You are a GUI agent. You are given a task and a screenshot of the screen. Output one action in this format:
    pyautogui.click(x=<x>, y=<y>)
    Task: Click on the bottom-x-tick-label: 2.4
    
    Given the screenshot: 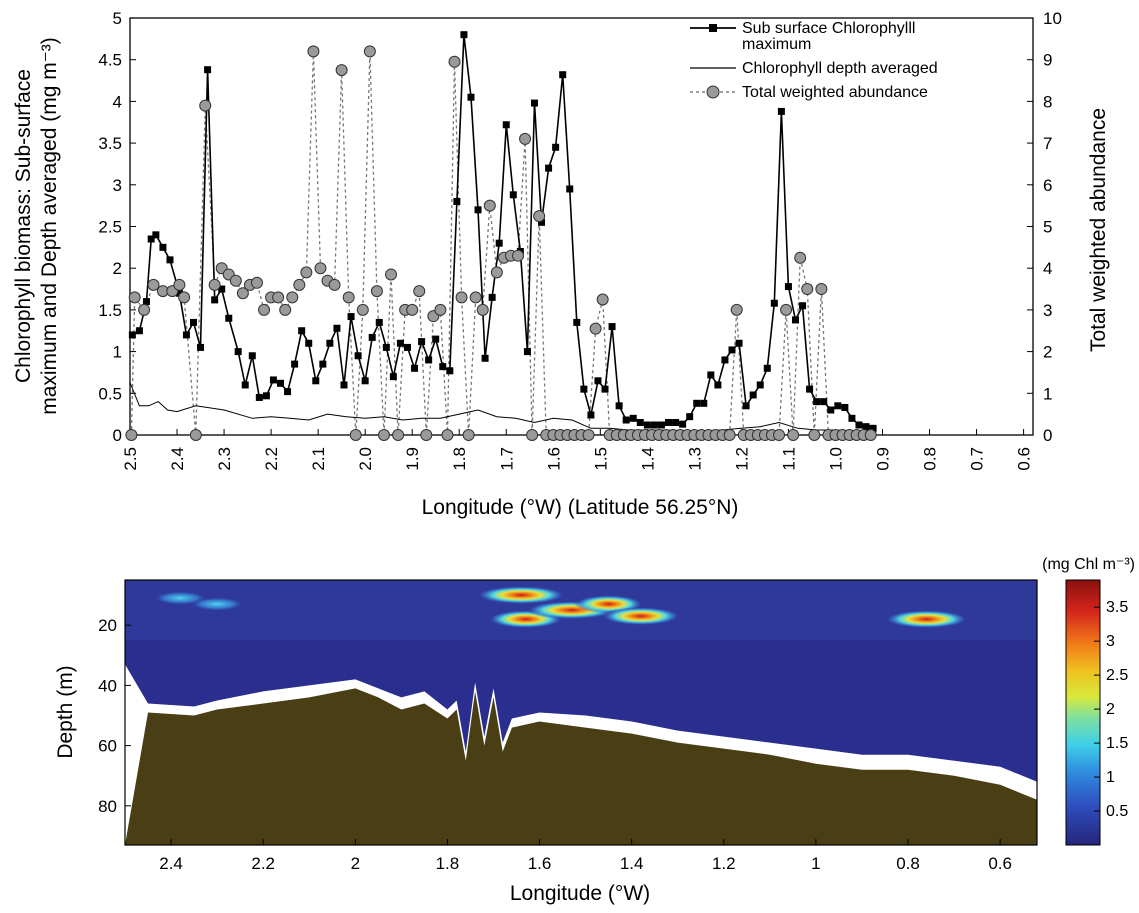 What is the action you would take?
    pyautogui.click(x=171, y=863)
    